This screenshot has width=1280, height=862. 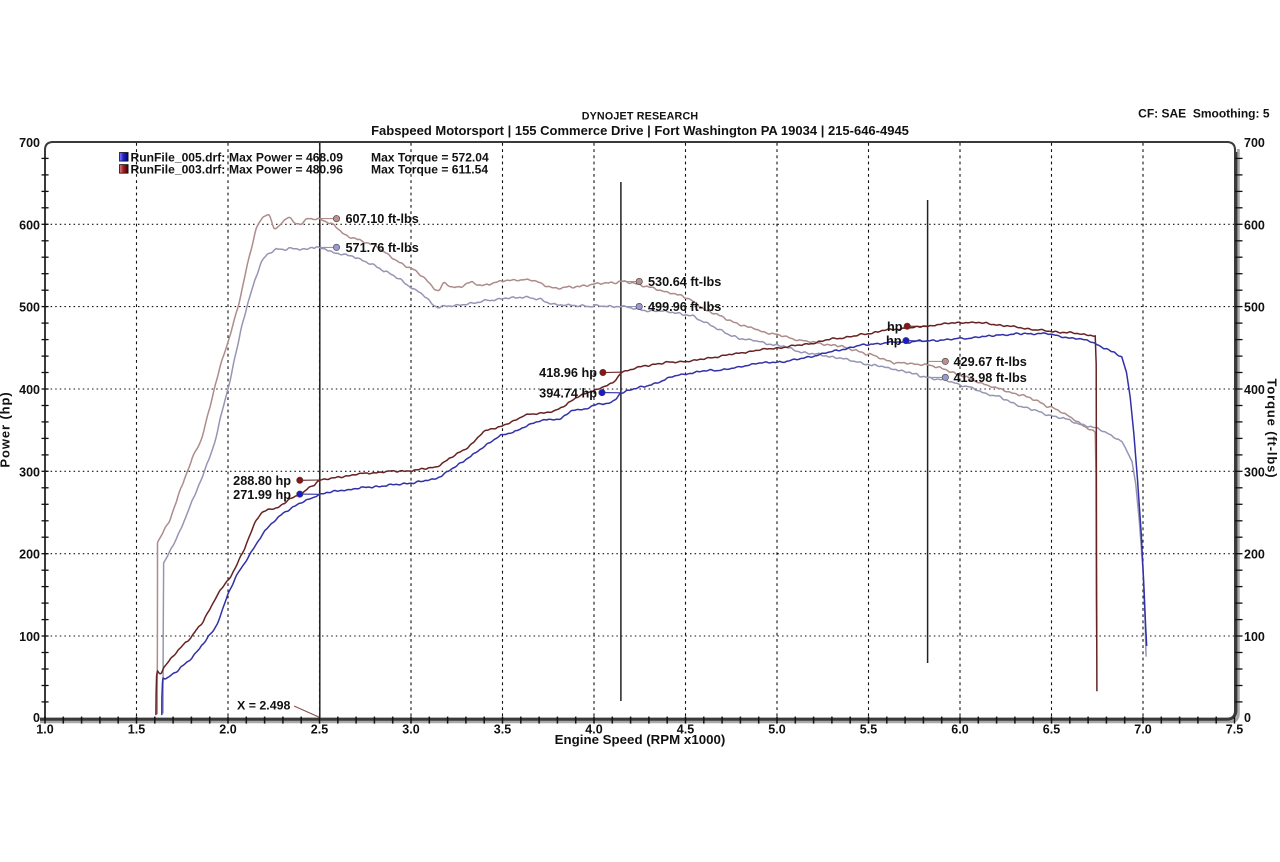 I want to click on svg-text: 5.0, so click(x=776, y=730).